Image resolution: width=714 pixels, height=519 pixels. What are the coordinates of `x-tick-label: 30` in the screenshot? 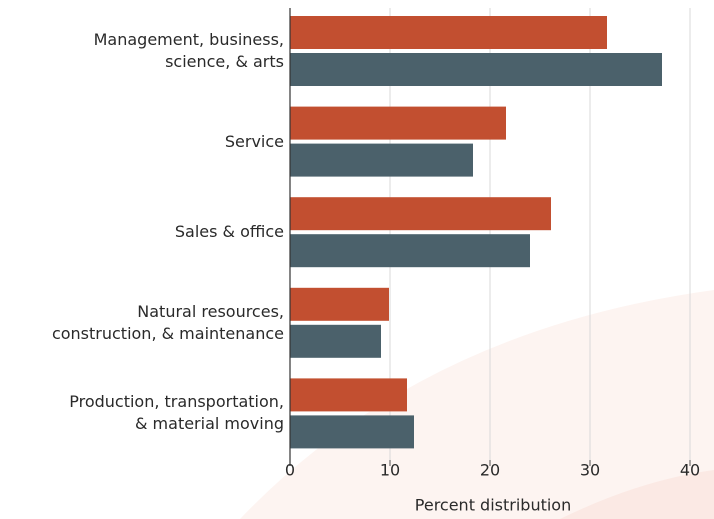 It's located at (590, 470).